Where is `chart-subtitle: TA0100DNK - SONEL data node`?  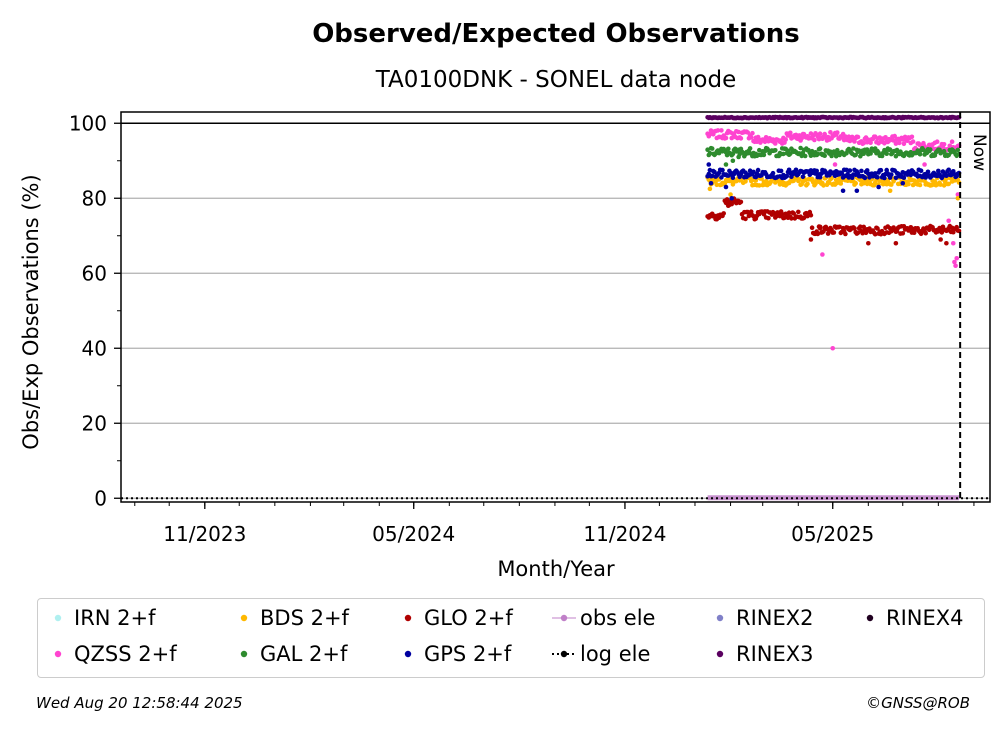
chart-subtitle: TA0100DNK - SONEL data node is located at coordinates (556, 80).